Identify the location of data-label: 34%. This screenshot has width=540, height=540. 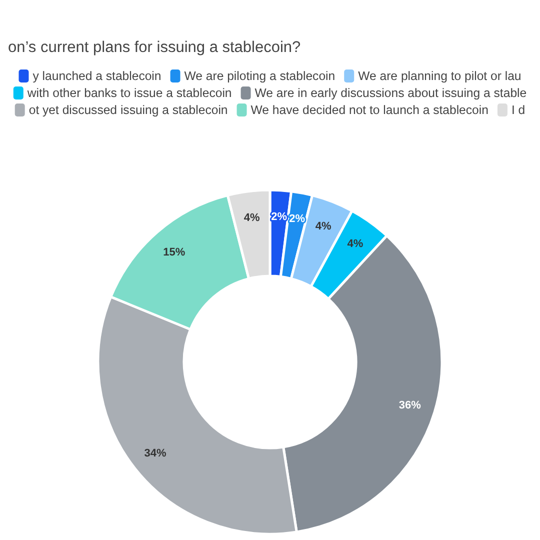
(155, 453).